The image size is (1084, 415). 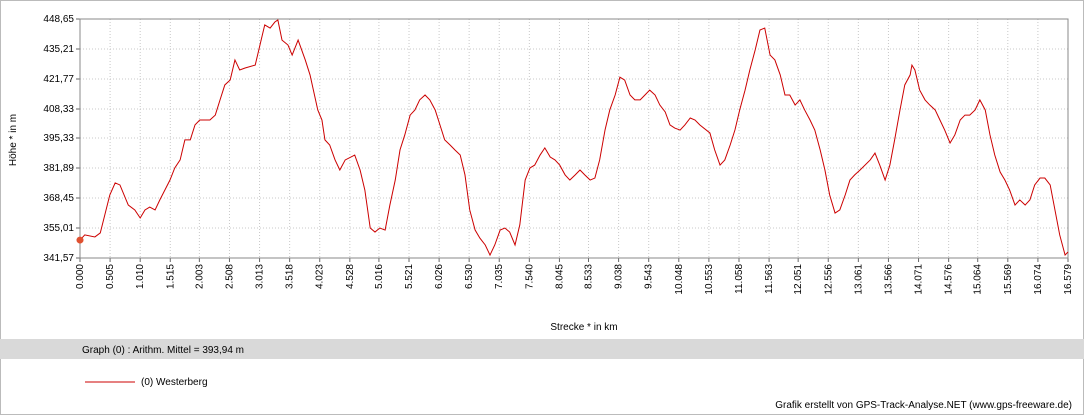 What do you see at coordinates (58, 138) in the screenshot?
I see `y-tick-label: 395,33` at bounding box center [58, 138].